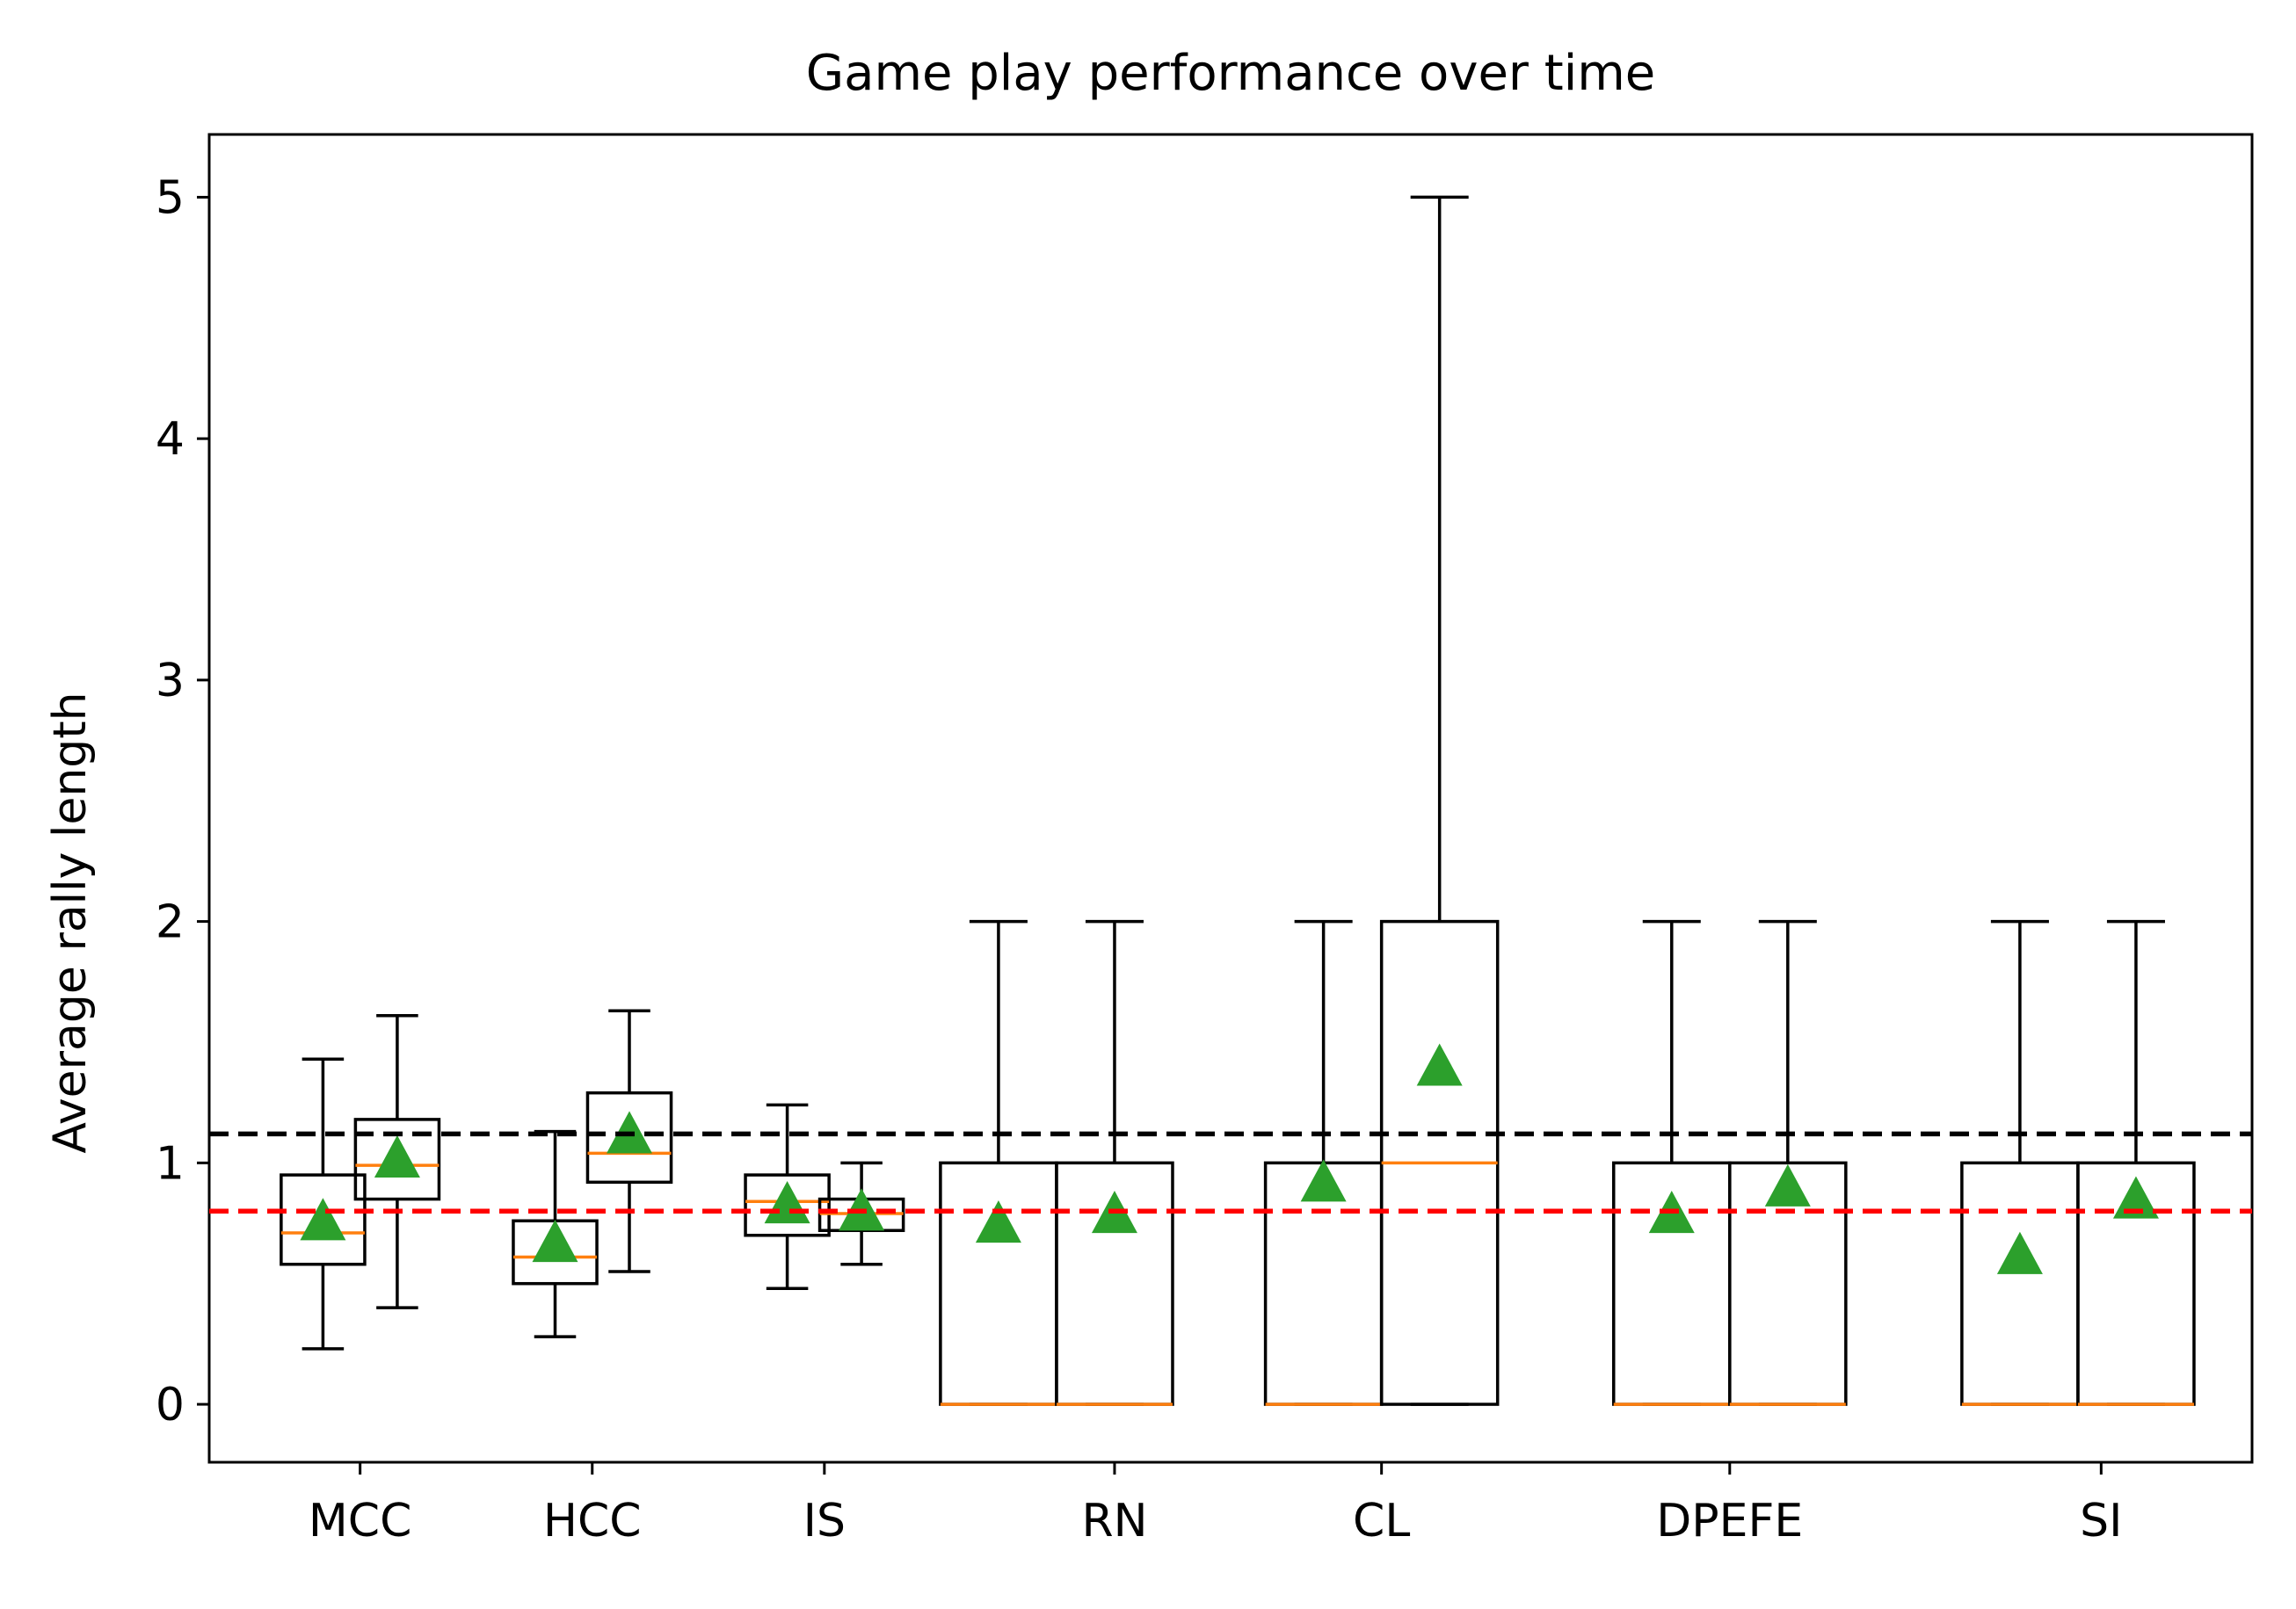  I want to click on y-tick-label: 2, so click(170, 923).